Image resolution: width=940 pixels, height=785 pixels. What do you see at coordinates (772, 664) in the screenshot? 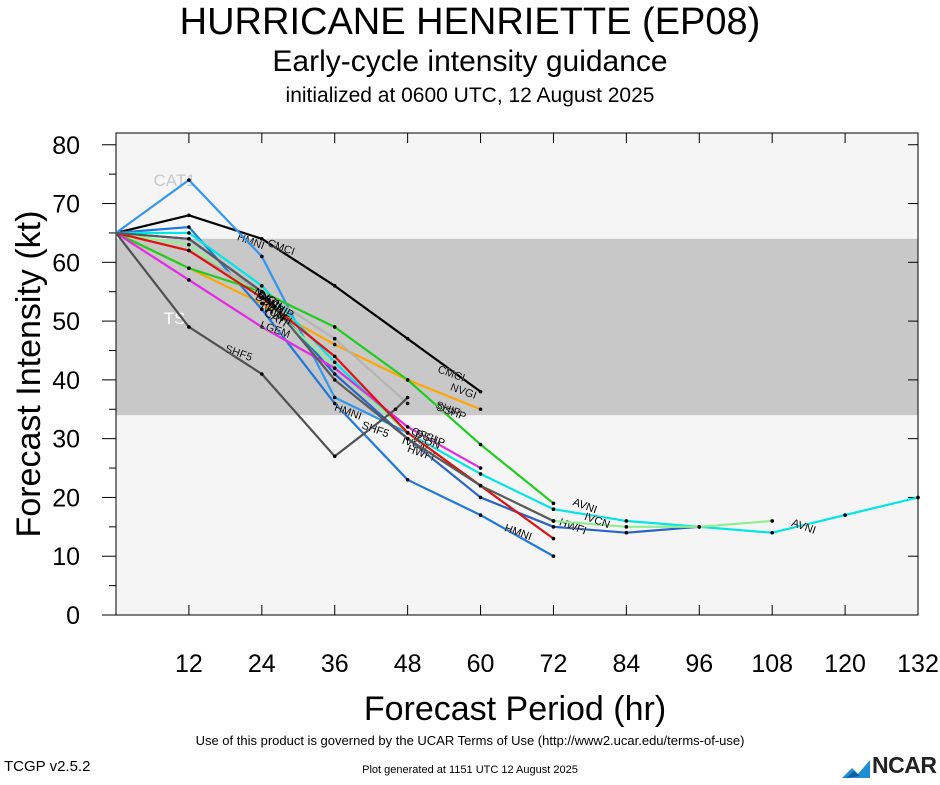
I see `x-tick-label: 108` at bounding box center [772, 664].